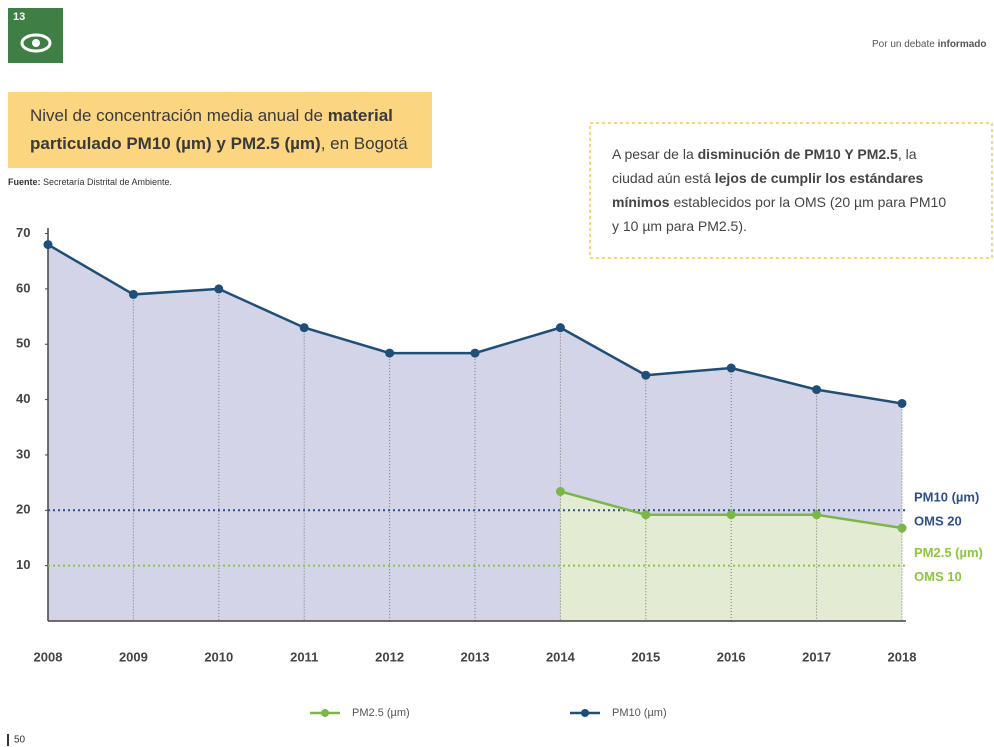 This screenshot has width=994, height=747. I want to click on annotation-run: y 10 µm para PM2.5)., so click(679, 226).